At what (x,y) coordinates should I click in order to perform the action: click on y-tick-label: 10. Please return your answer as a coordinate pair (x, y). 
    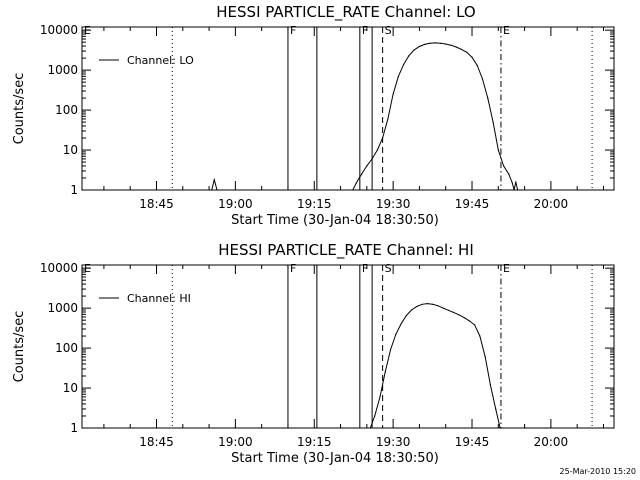
    Looking at the image, I should click on (70, 388).